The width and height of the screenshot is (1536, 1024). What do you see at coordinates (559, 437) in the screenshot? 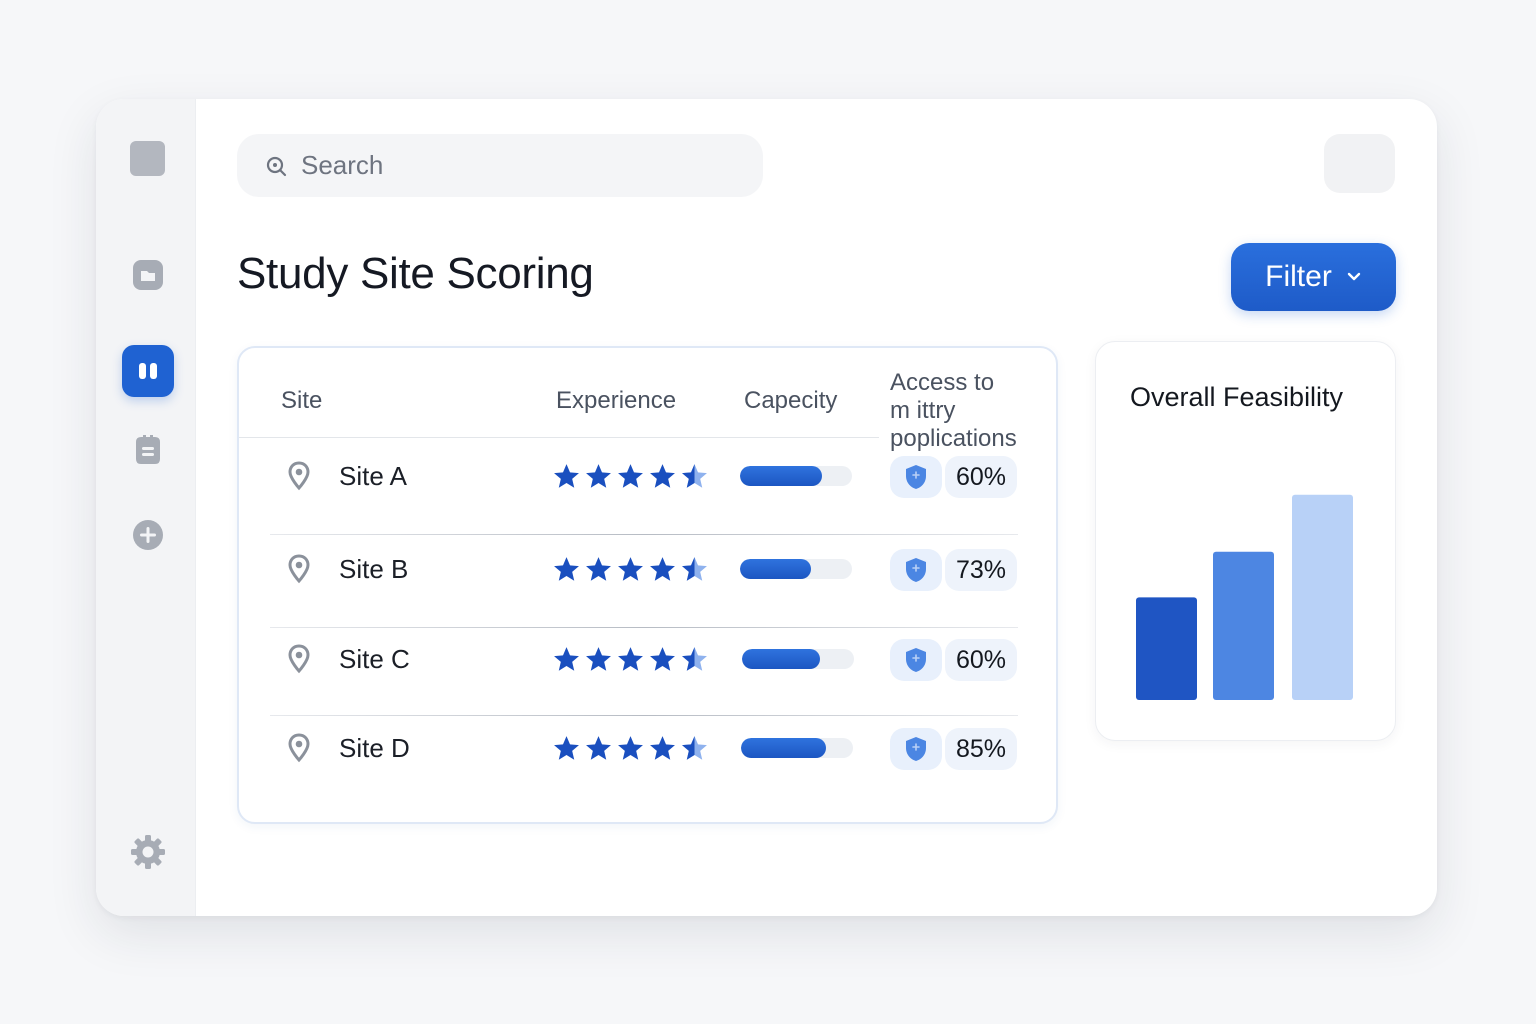
I see `header-divider` at bounding box center [559, 437].